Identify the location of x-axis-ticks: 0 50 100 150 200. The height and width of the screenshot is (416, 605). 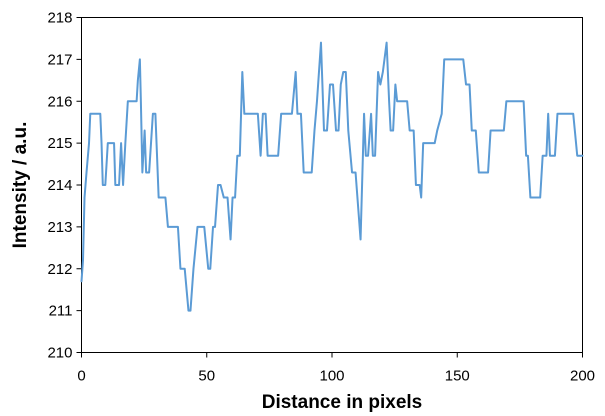
(336, 368).